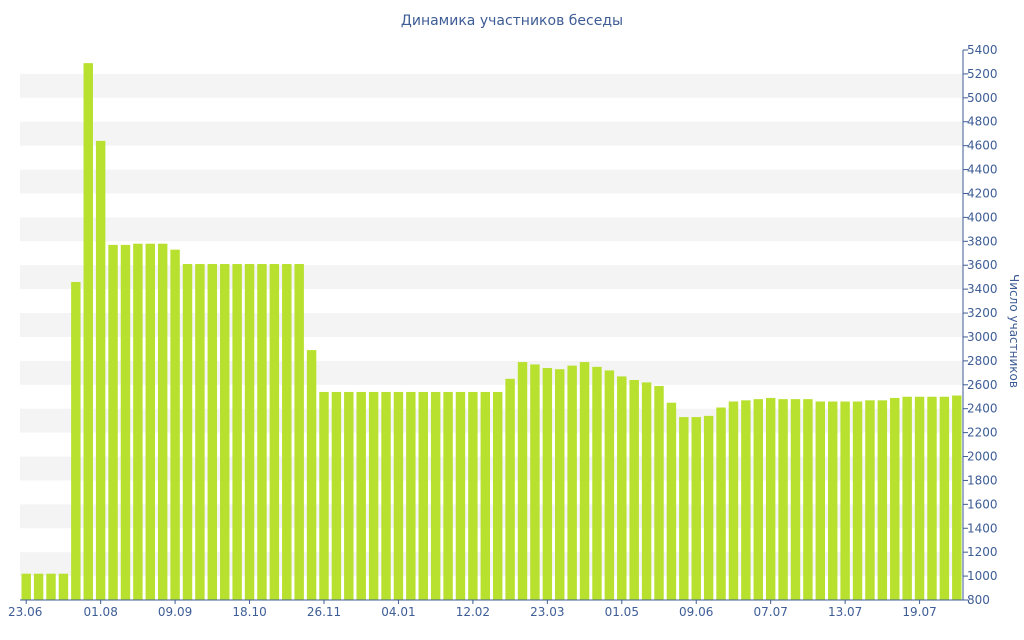 This screenshot has height=640, width=1024. What do you see at coordinates (982, 433) in the screenshot?
I see `y-tick-label: 2200` at bounding box center [982, 433].